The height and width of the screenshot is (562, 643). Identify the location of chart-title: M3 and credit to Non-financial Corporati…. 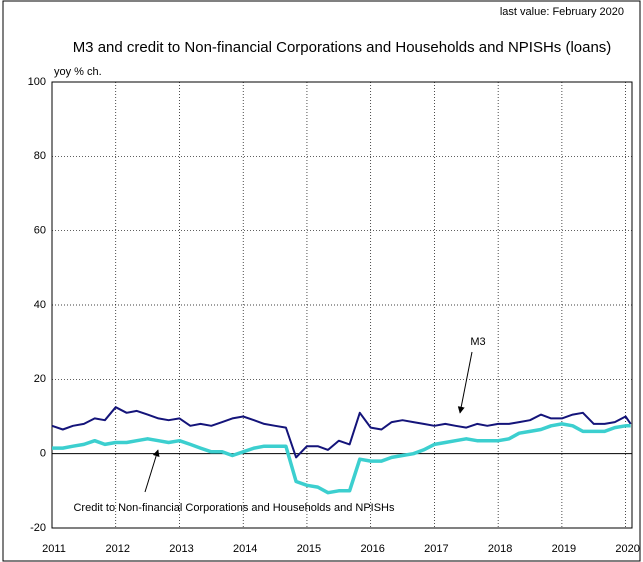
(342, 47).